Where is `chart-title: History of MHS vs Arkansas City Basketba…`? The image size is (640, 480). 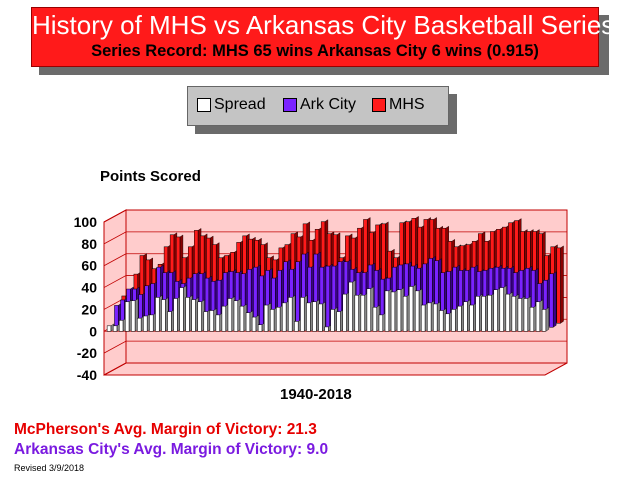 chart-title: History of MHS vs Arkansas City Basketba… is located at coordinates (323, 25).